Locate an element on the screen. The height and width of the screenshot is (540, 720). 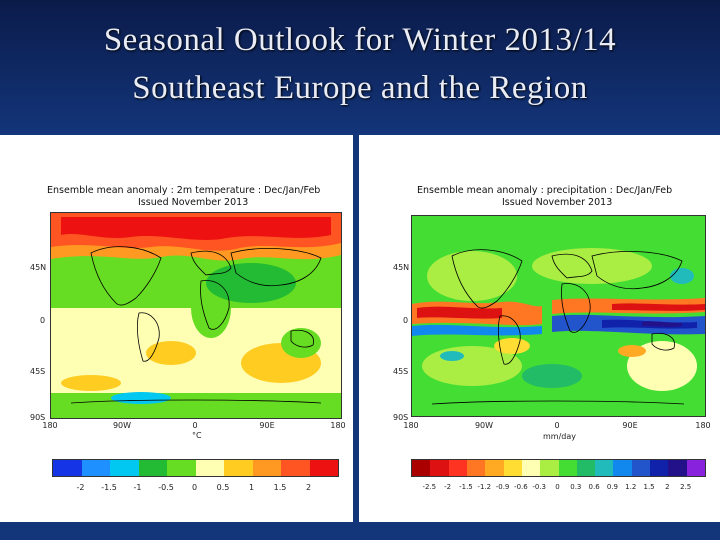
precip-unit-label: mm/day is located at coordinates (559, 436).